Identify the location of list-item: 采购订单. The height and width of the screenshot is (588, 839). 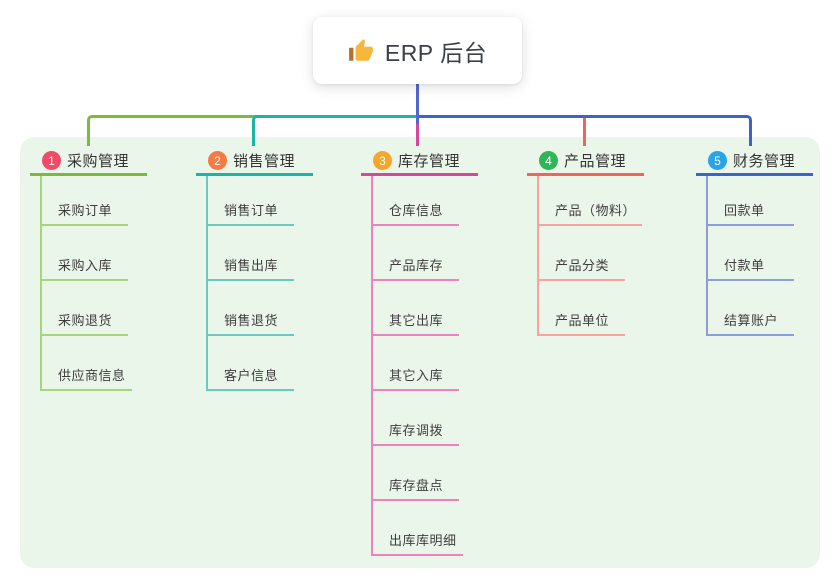
(87, 201).